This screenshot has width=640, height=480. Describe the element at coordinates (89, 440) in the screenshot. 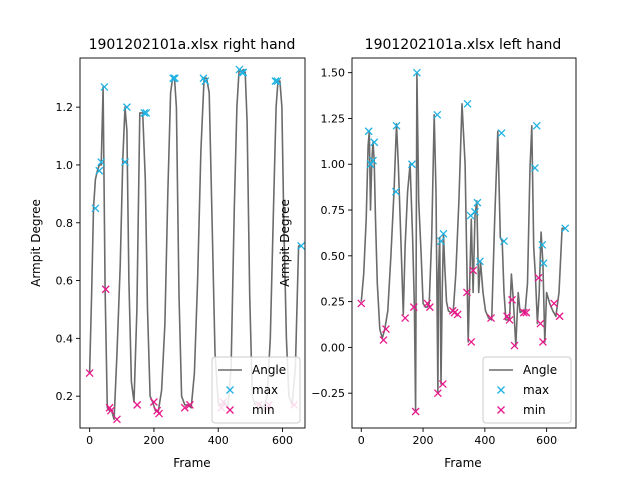

I see `x-tick-label: 0` at that location.